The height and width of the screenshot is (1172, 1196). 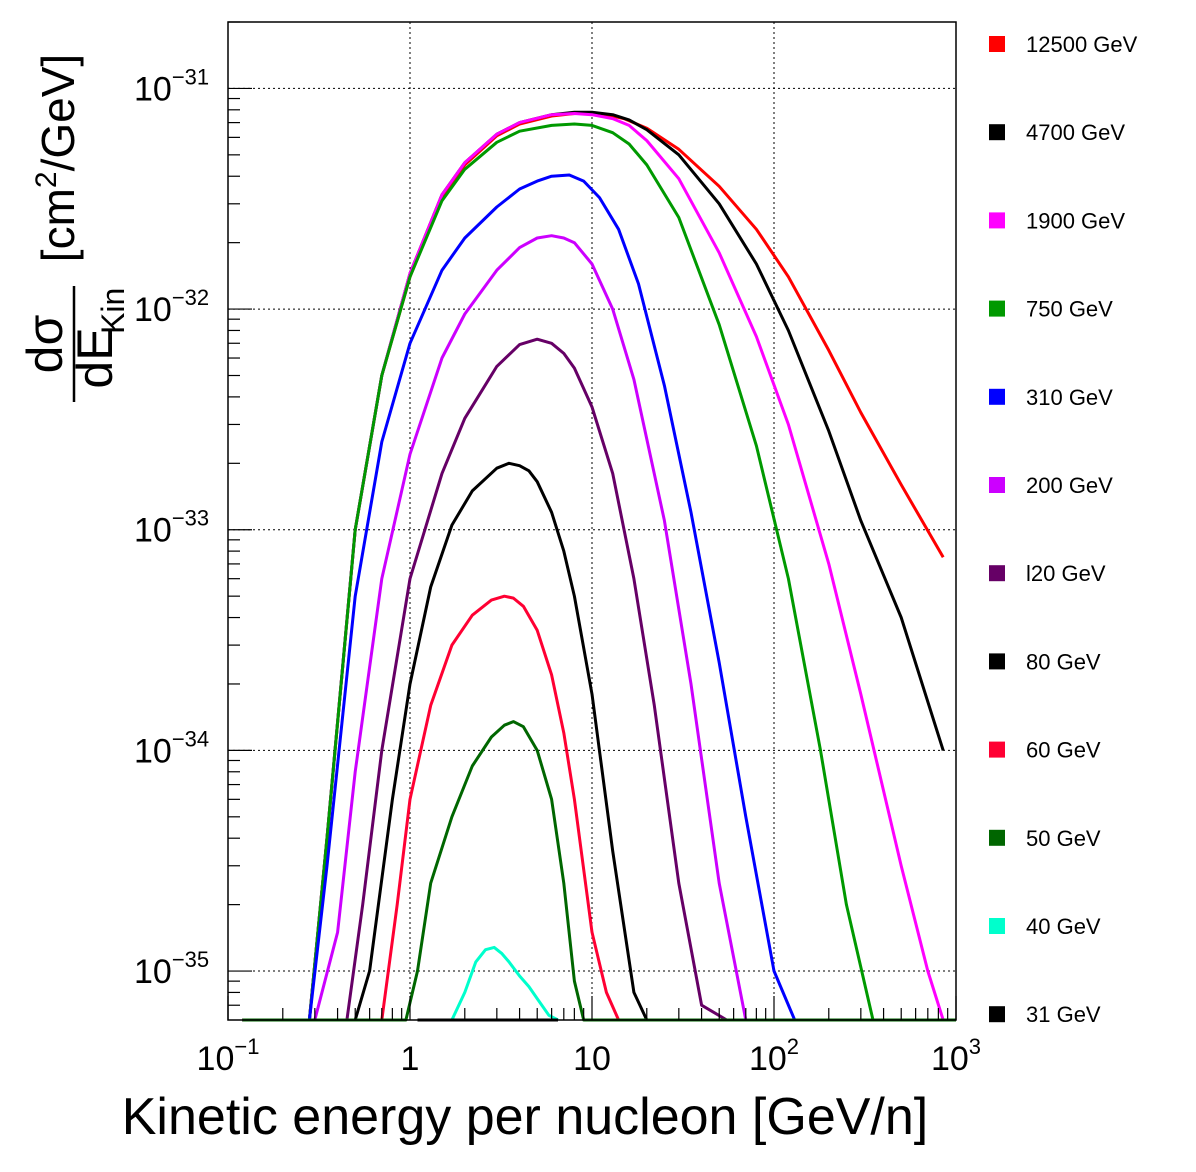 What do you see at coordinates (1069, 309) in the screenshot?
I see `legend-label: 750 GeV` at bounding box center [1069, 309].